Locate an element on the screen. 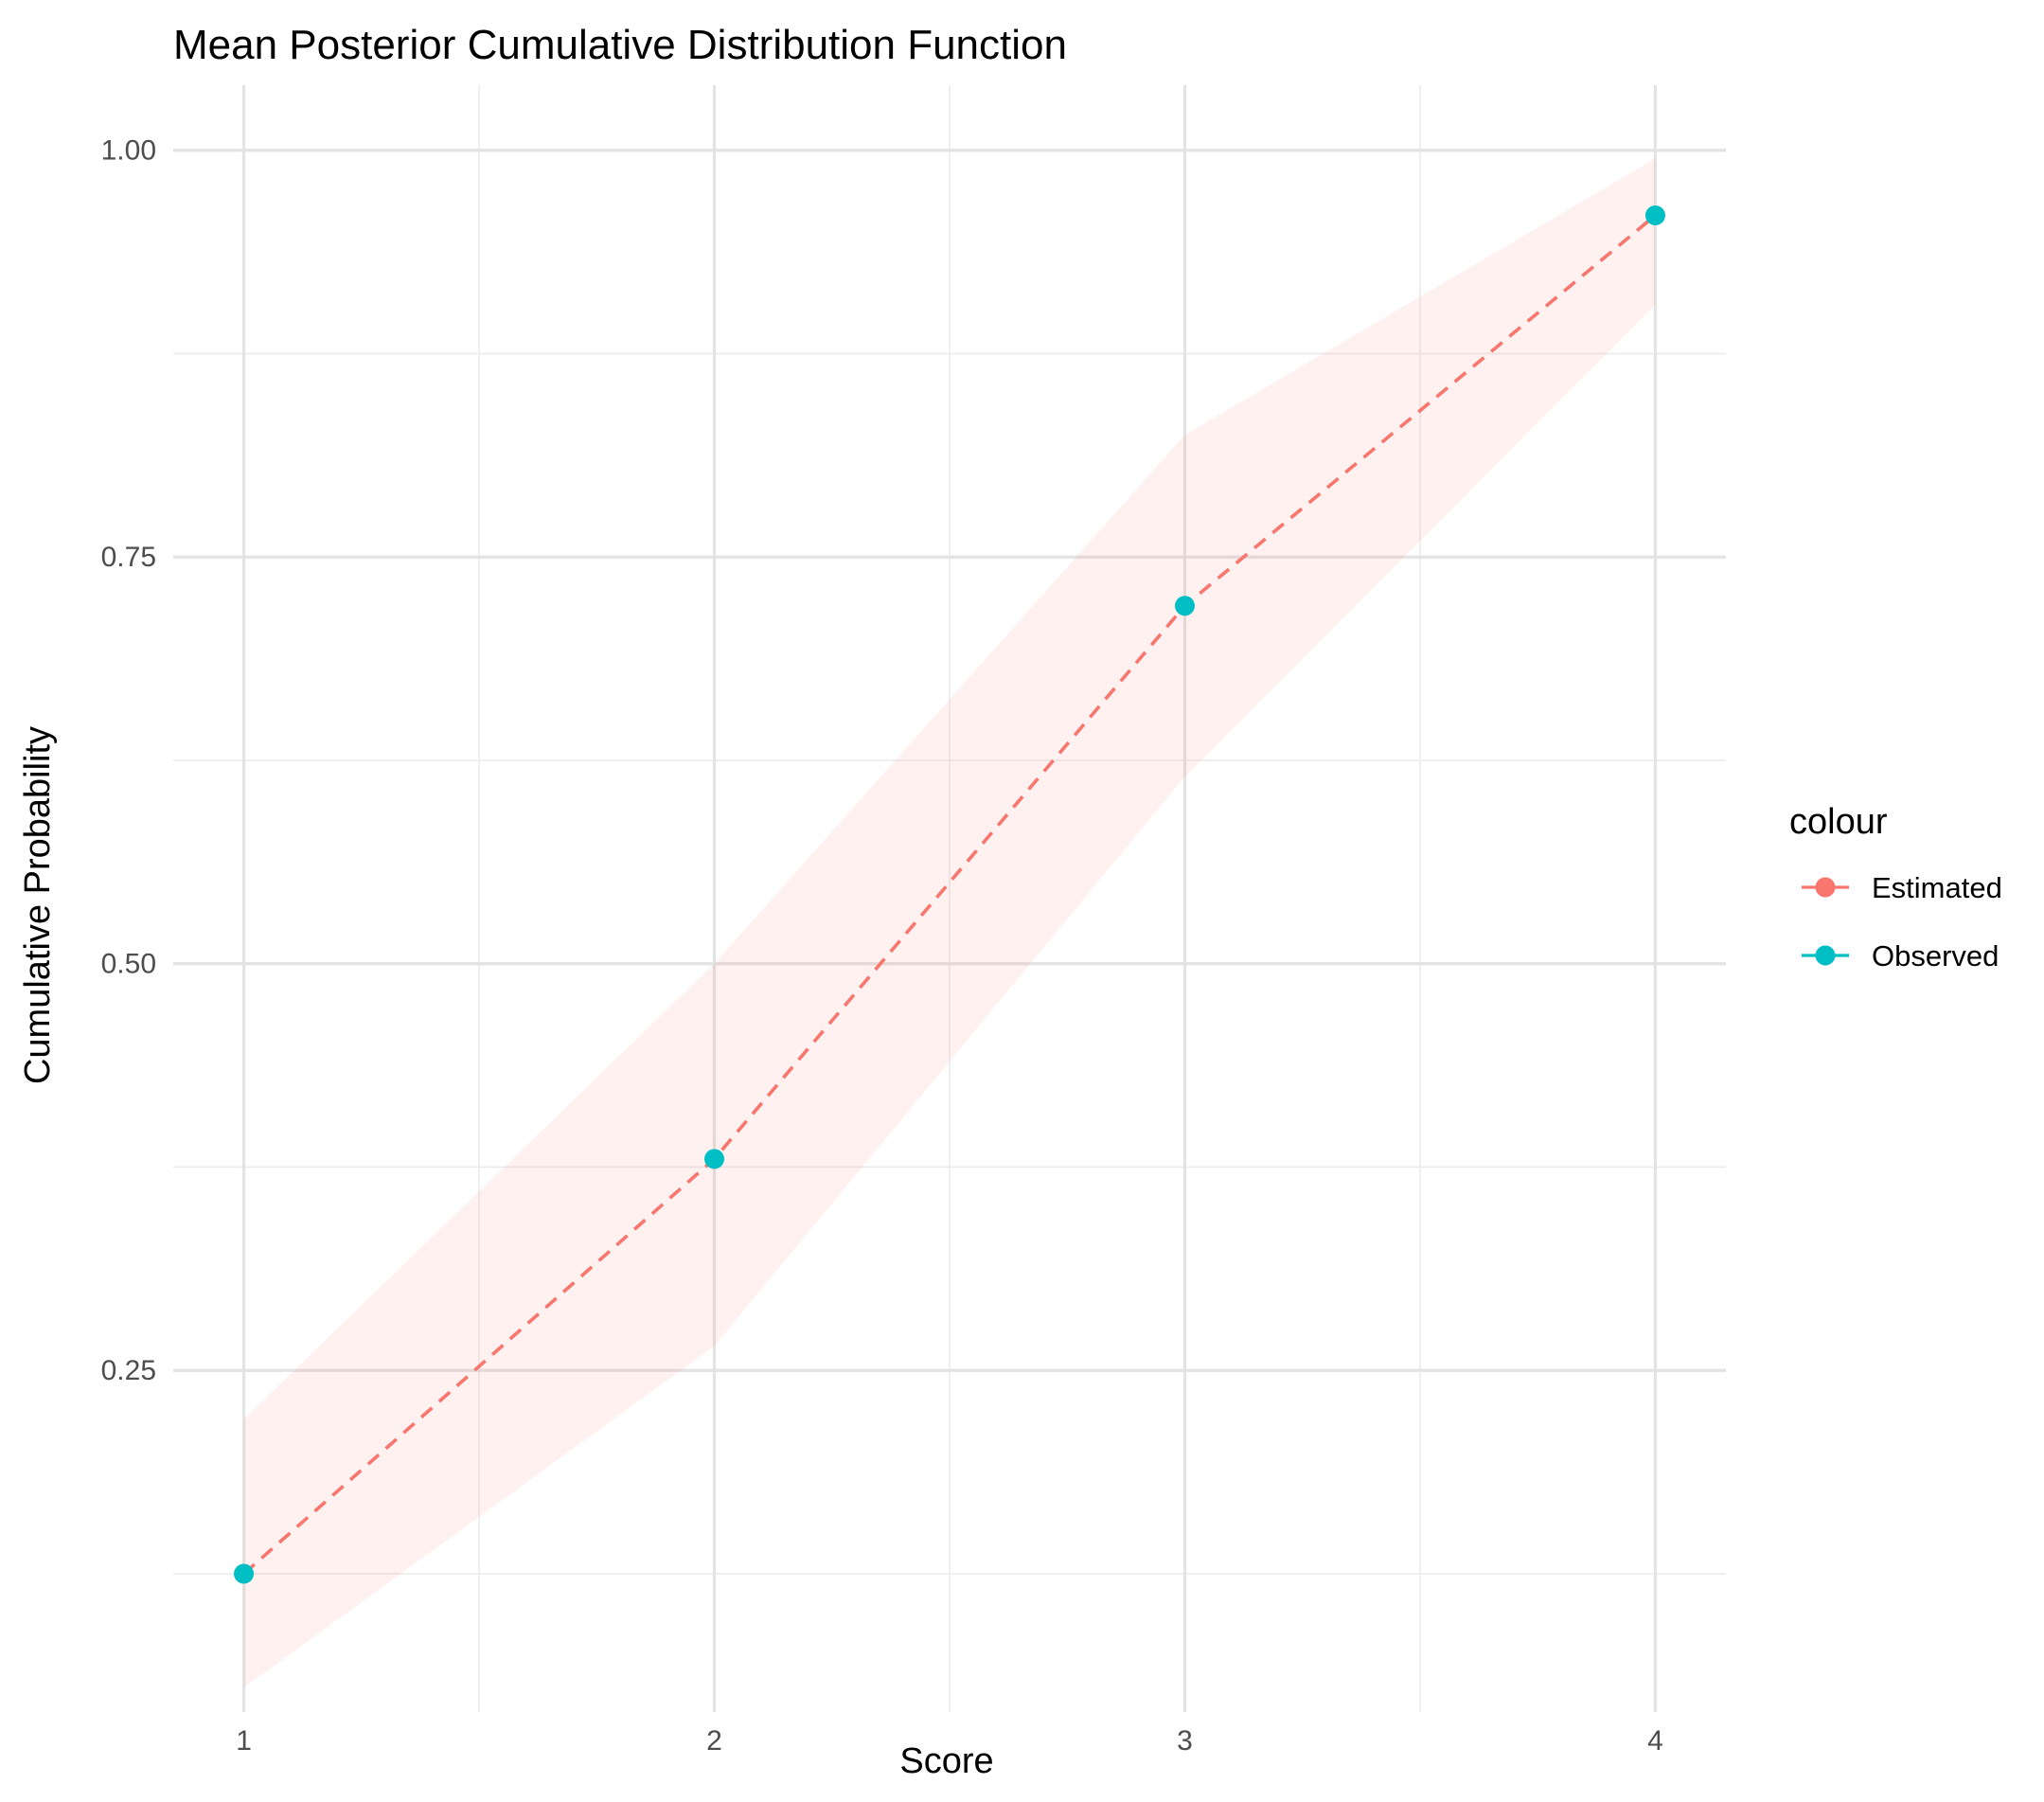 The height and width of the screenshot is (1802, 2044). y-axis-ticks: 0.25 0.50 0.75 1.00 is located at coordinates (128, 760).